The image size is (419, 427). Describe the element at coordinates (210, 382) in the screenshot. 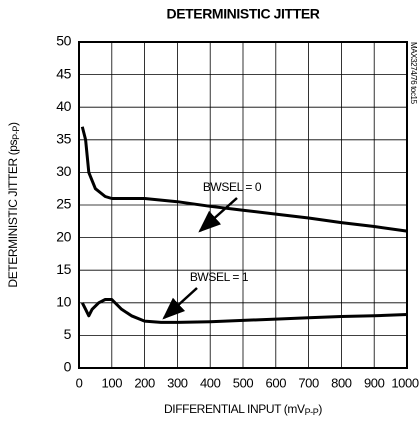

I see `x-tick-label: 400` at that location.